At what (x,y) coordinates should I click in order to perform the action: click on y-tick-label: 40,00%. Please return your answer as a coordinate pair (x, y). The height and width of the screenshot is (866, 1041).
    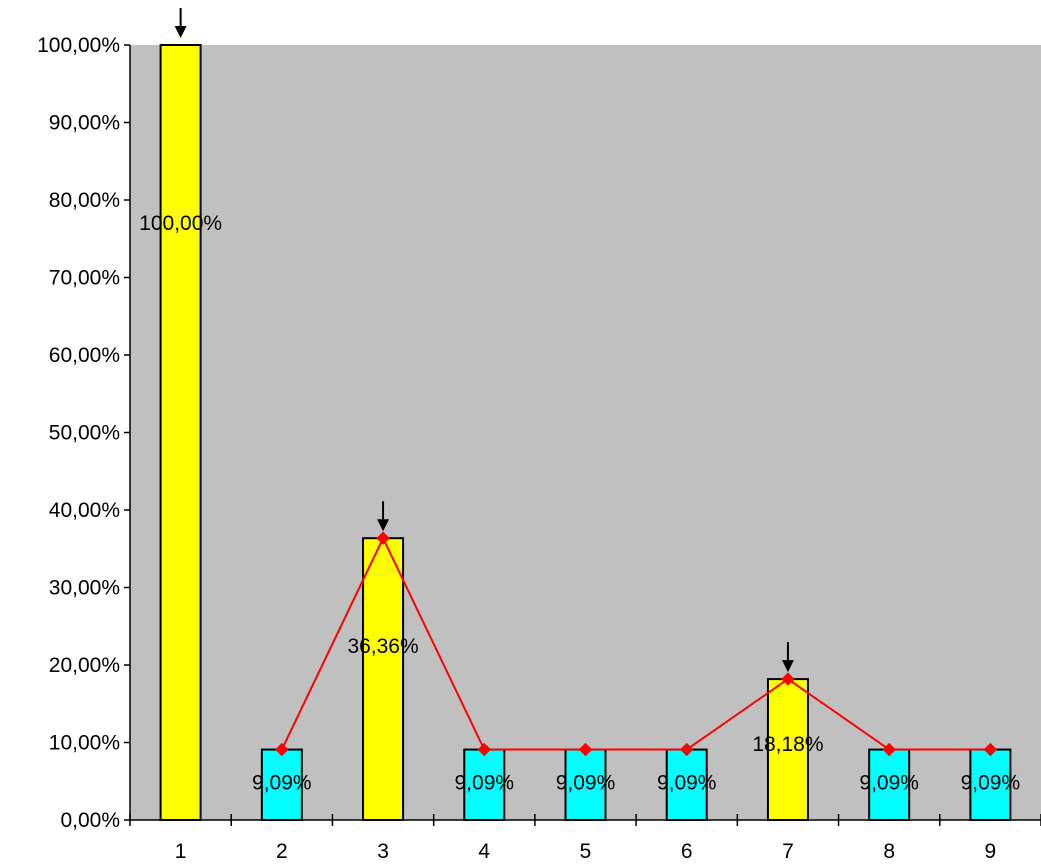
    Looking at the image, I should click on (84, 510).